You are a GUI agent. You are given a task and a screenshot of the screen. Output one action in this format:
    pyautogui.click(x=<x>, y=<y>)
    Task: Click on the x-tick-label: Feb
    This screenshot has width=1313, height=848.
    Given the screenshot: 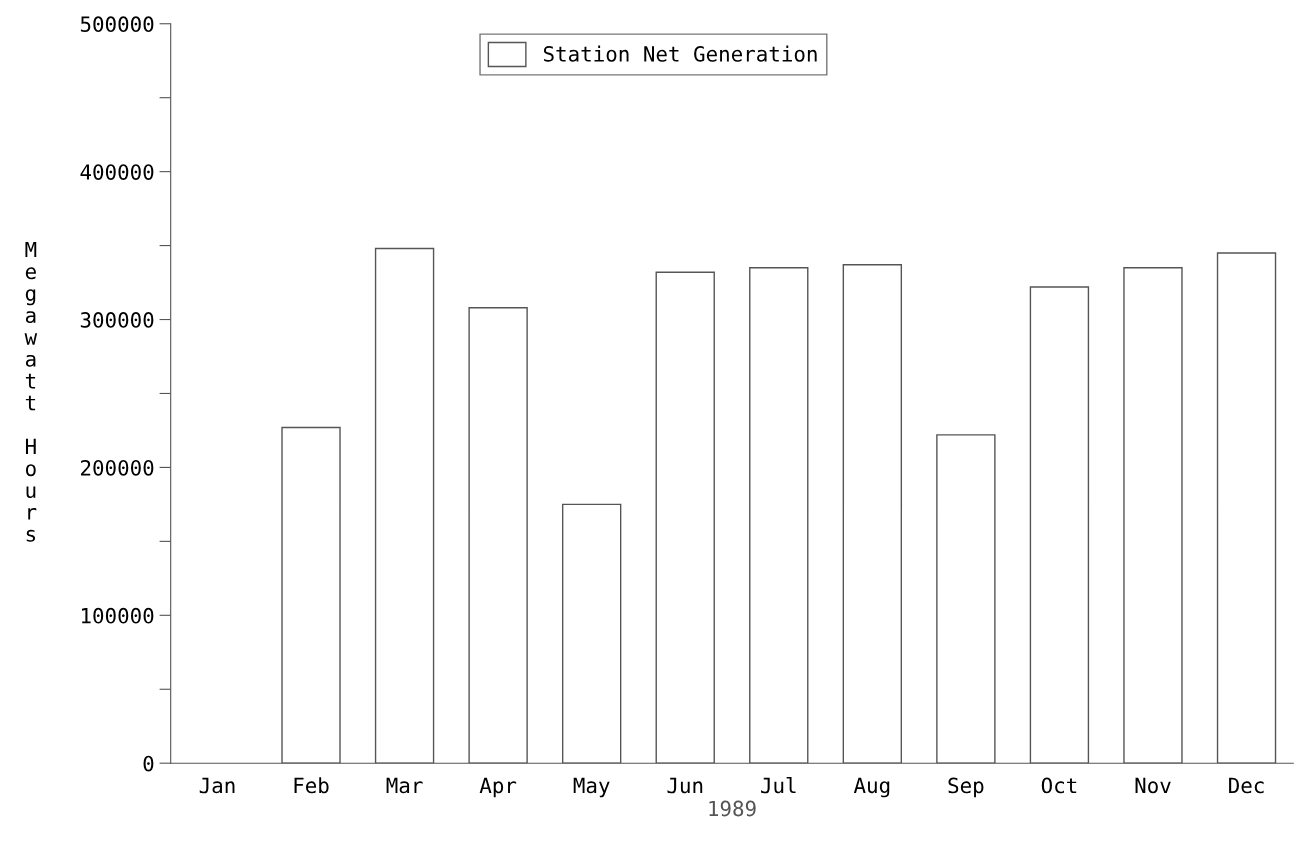 What is the action you would take?
    pyautogui.click(x=311, y=785)
    